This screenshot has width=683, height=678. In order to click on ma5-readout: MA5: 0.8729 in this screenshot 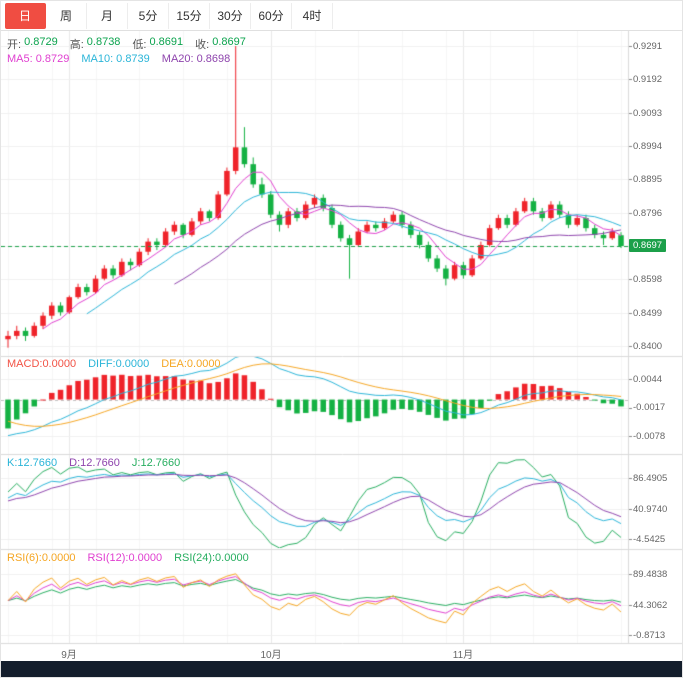, I will do `click(38, 59)`.